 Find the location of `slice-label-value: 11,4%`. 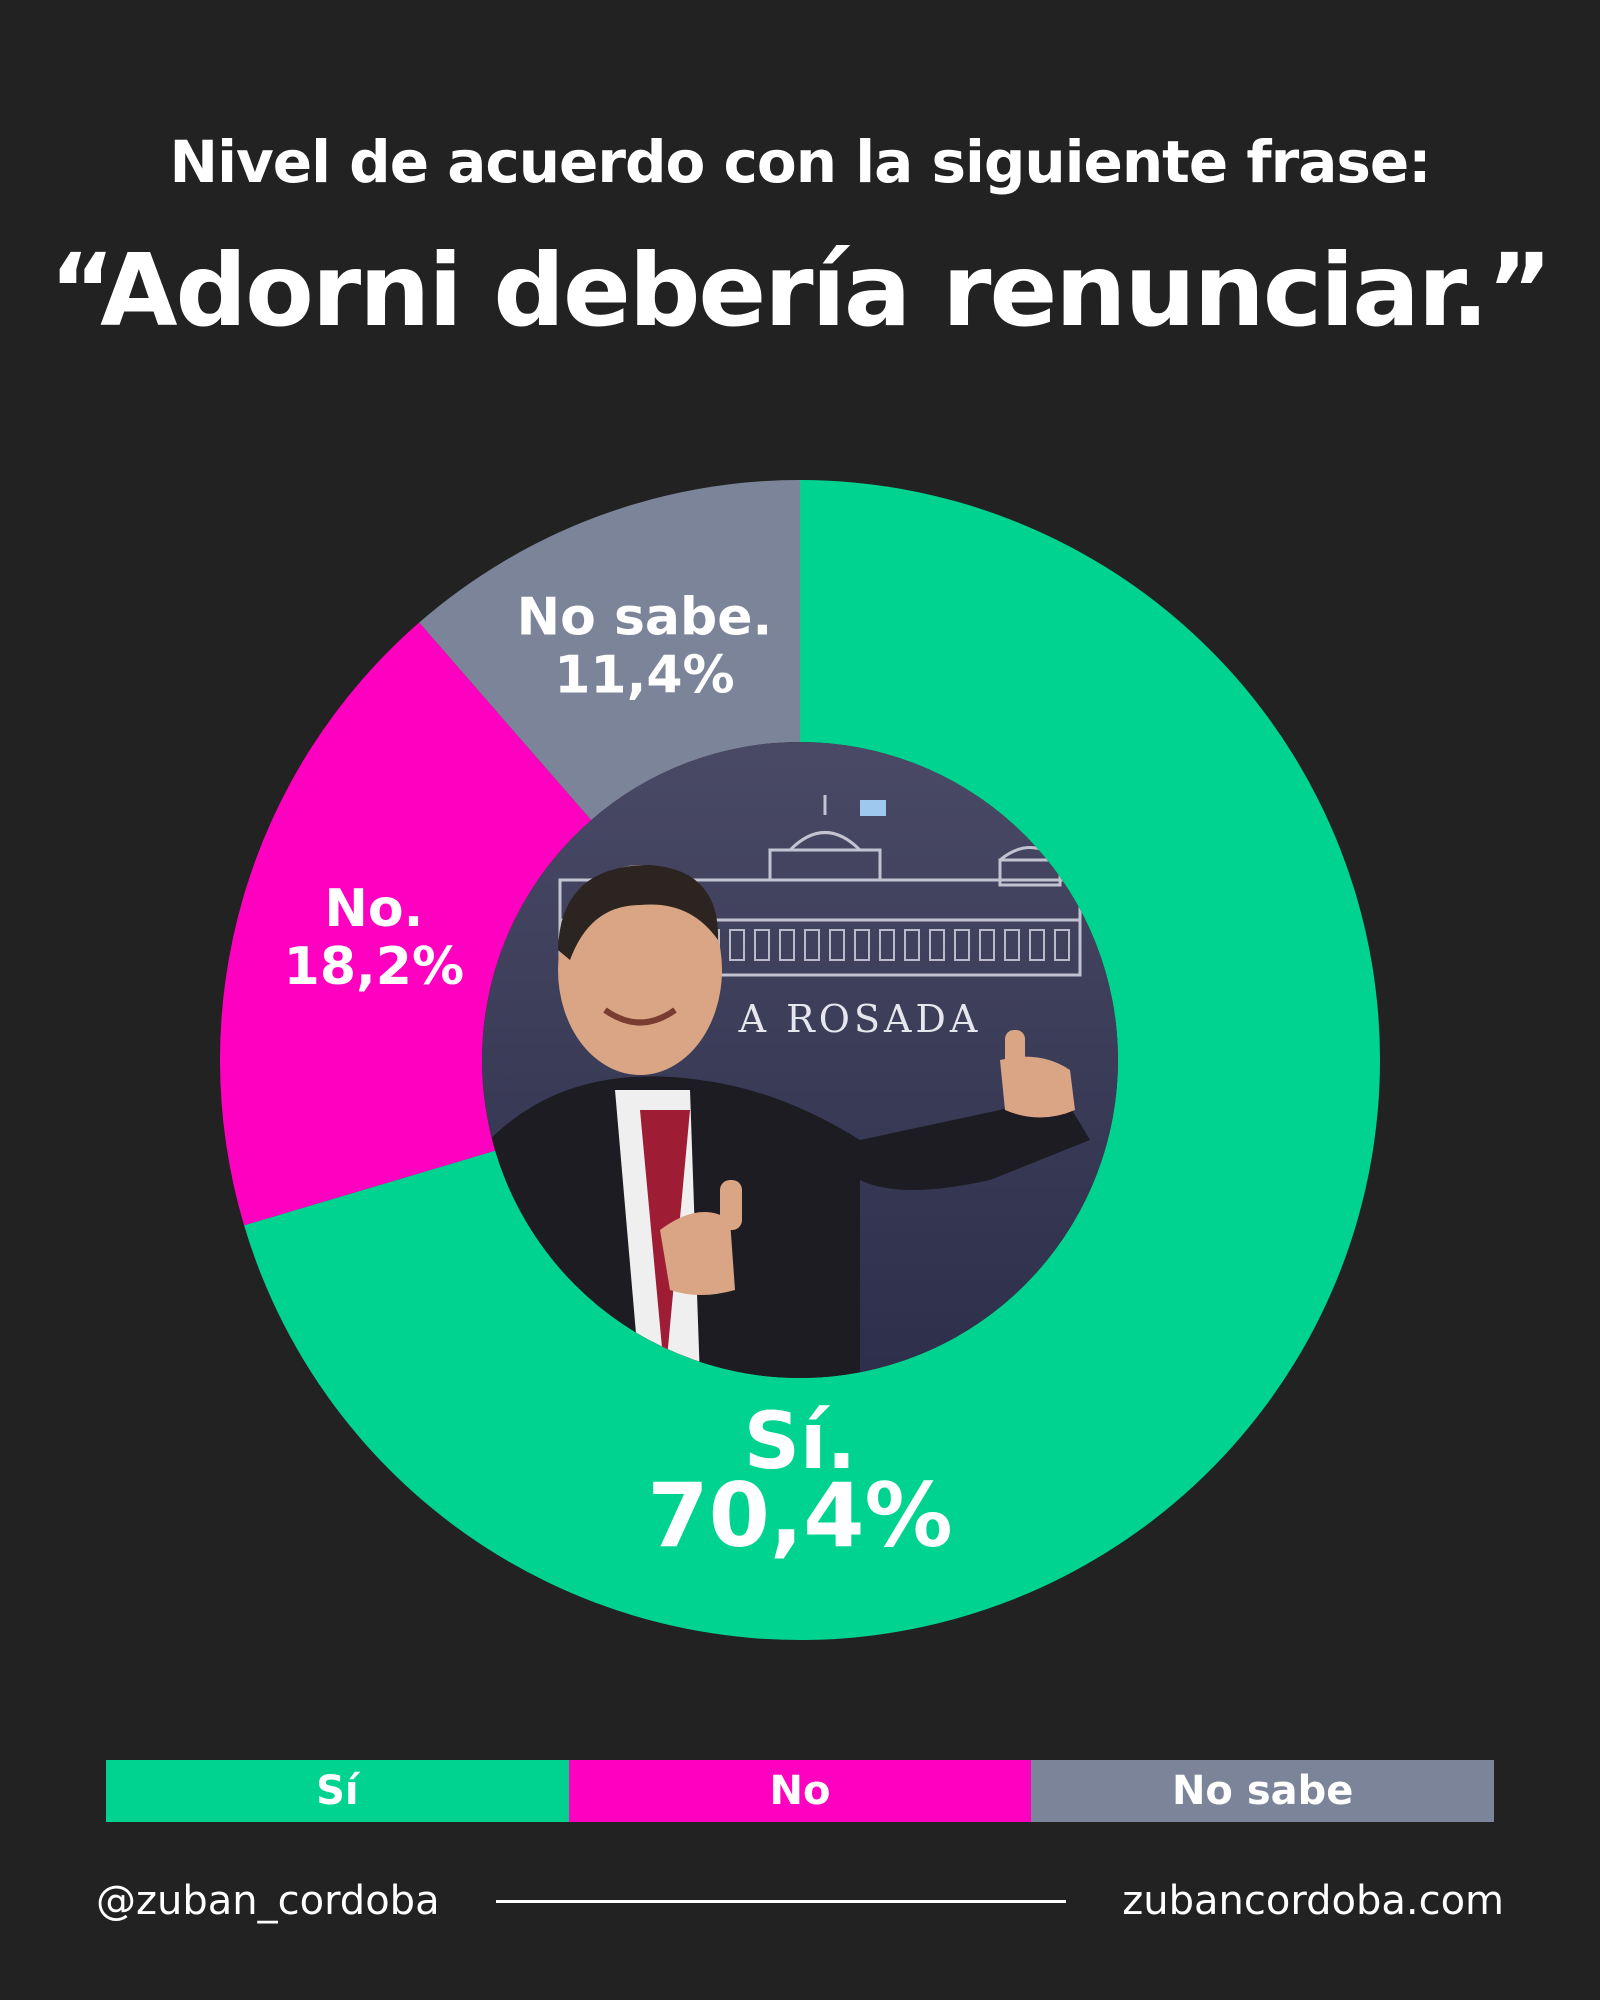

slice-label-value: 11,4% is located at coordinates (644, 675).